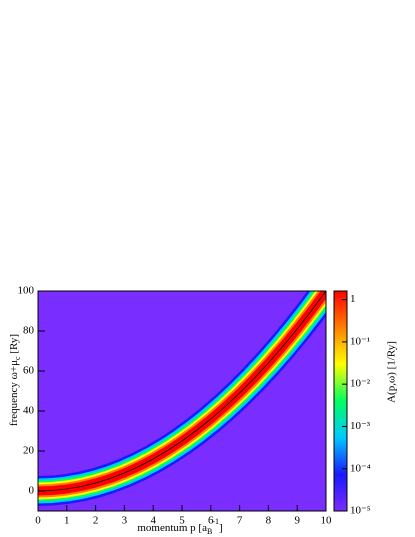 The width and height of the screenshot is (415, 537). Describe the element at coordinates (360, 468) in the screenshot. I see `colorbar-tick-label: 10⁻⁴` at that location.